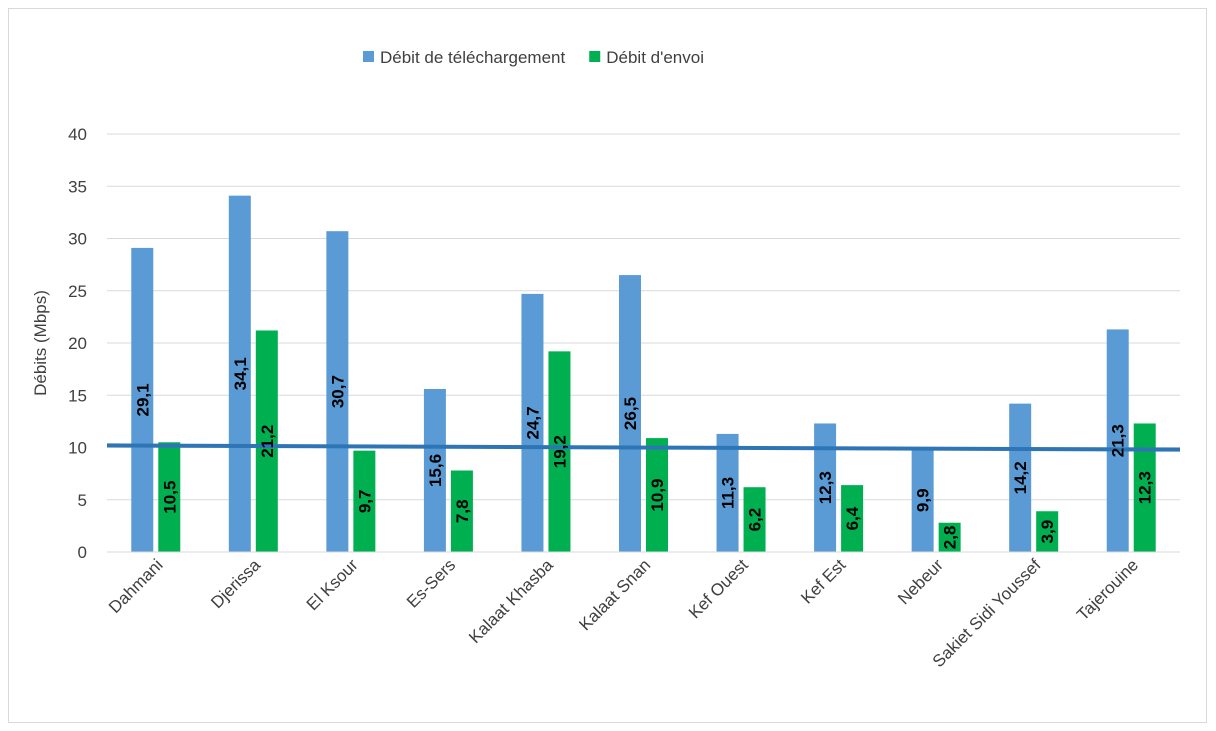 Image resolution: width=1216 pixels, height=731 pixels. What do you see at coordinates (77, 395) in the screenshot?
I see `y-tick-label: 15` at bounding box center [77, 395].